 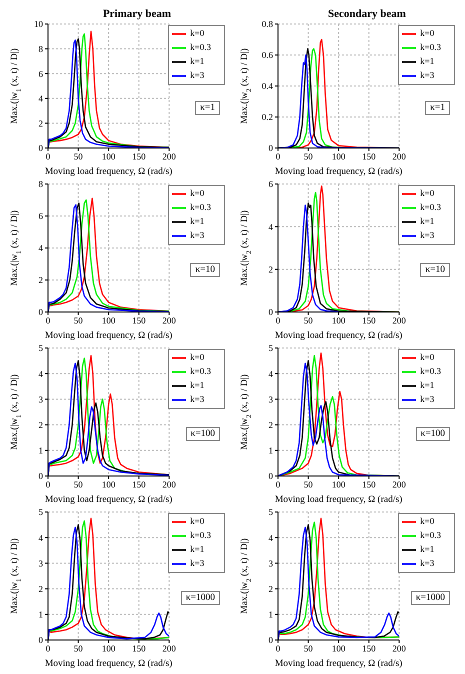 I want to click on text: κ=100, so click(x=203, y=434).